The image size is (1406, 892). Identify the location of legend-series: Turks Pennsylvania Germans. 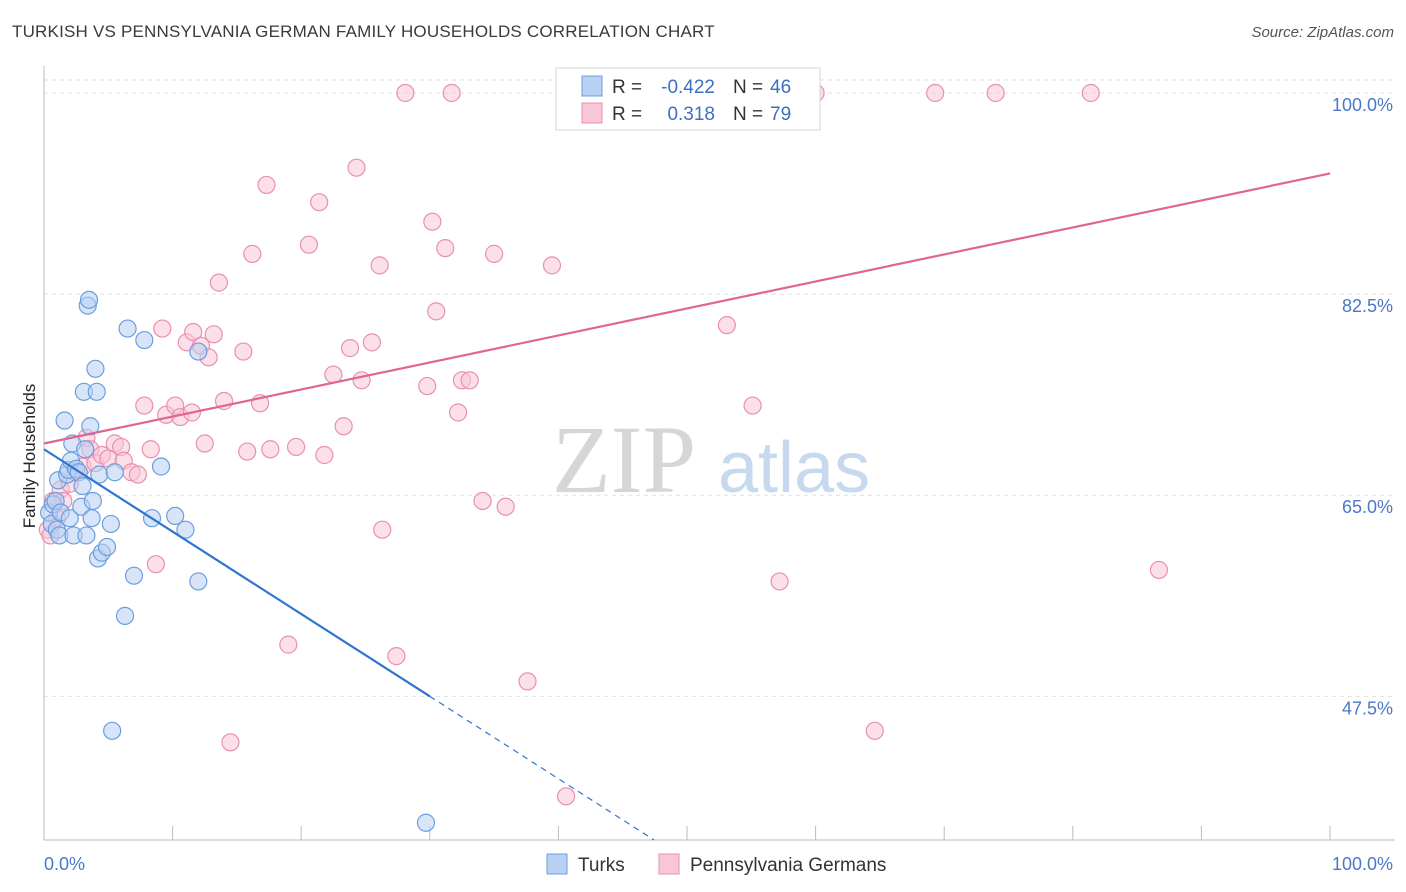
(716, 864).